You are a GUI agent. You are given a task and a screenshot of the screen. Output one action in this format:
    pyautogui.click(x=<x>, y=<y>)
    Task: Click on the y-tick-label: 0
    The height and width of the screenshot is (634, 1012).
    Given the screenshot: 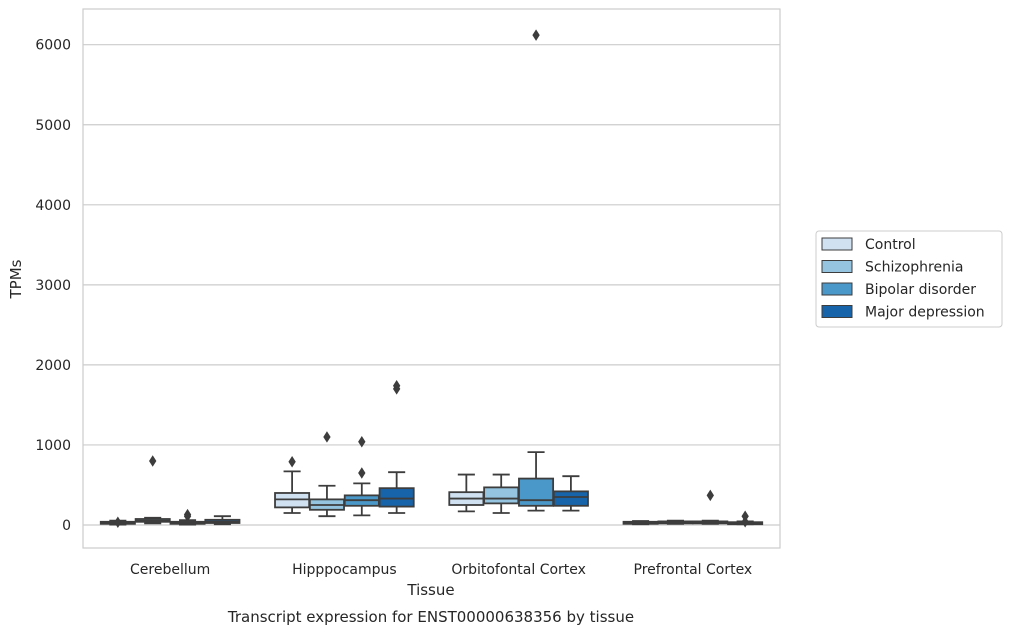 What is the action you would take?
    pyautogui.click(x=66, y=526)
    